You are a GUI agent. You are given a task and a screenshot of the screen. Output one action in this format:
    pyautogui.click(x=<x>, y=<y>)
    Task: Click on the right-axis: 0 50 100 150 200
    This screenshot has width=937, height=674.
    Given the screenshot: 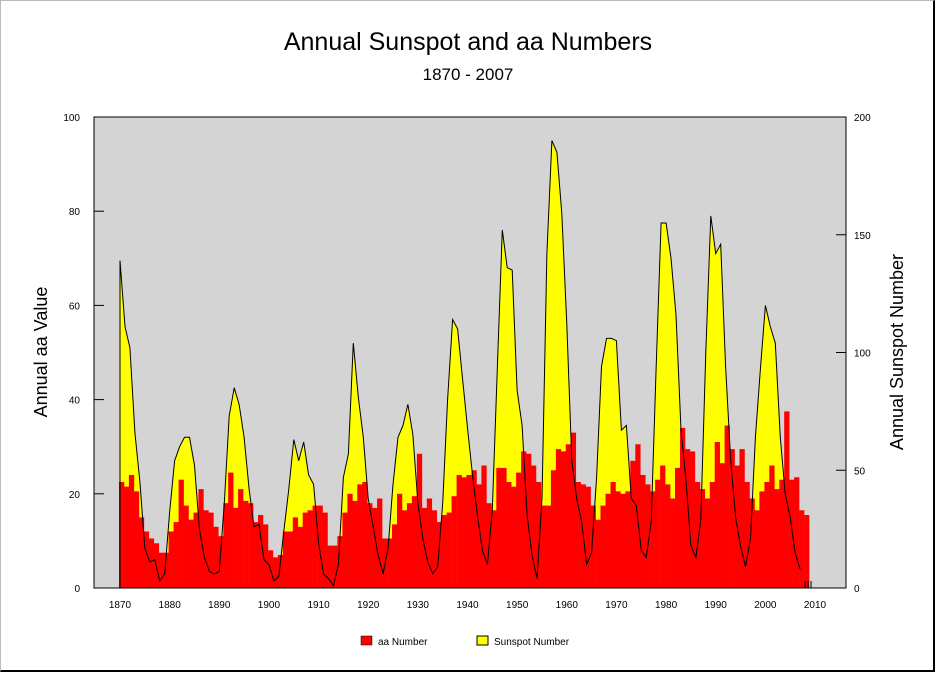 What is the action you would take?
    pyautogui.click(x=853, y=354)
    